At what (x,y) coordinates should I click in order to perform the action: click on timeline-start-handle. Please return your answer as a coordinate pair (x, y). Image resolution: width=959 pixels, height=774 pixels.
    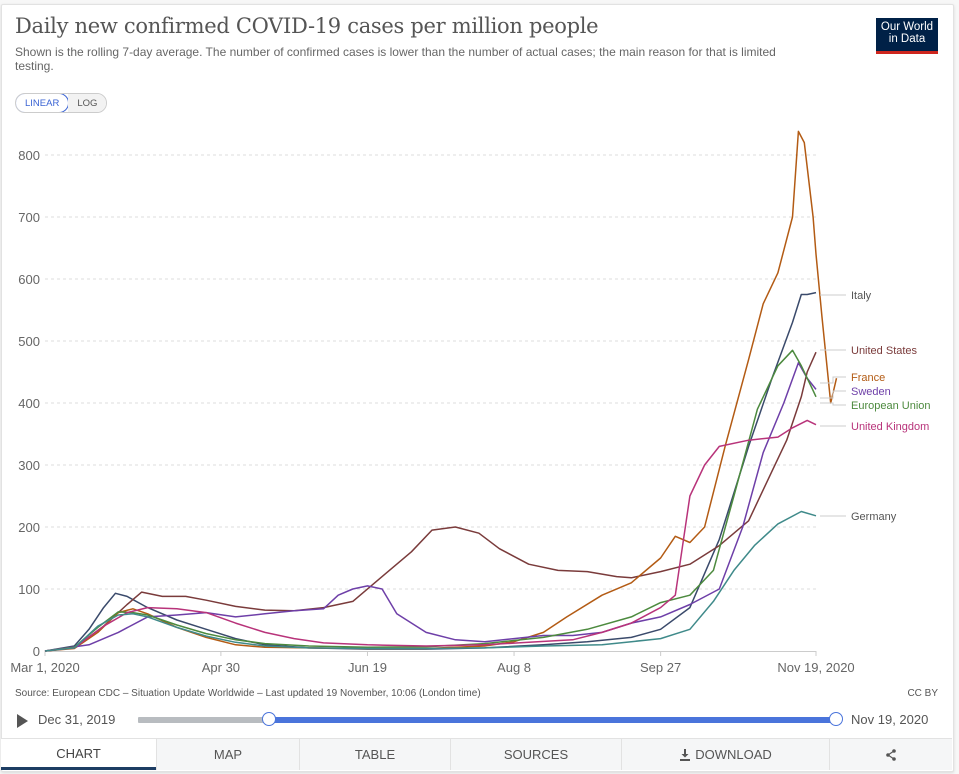
    Looking at the image, I should click on (269, 719).